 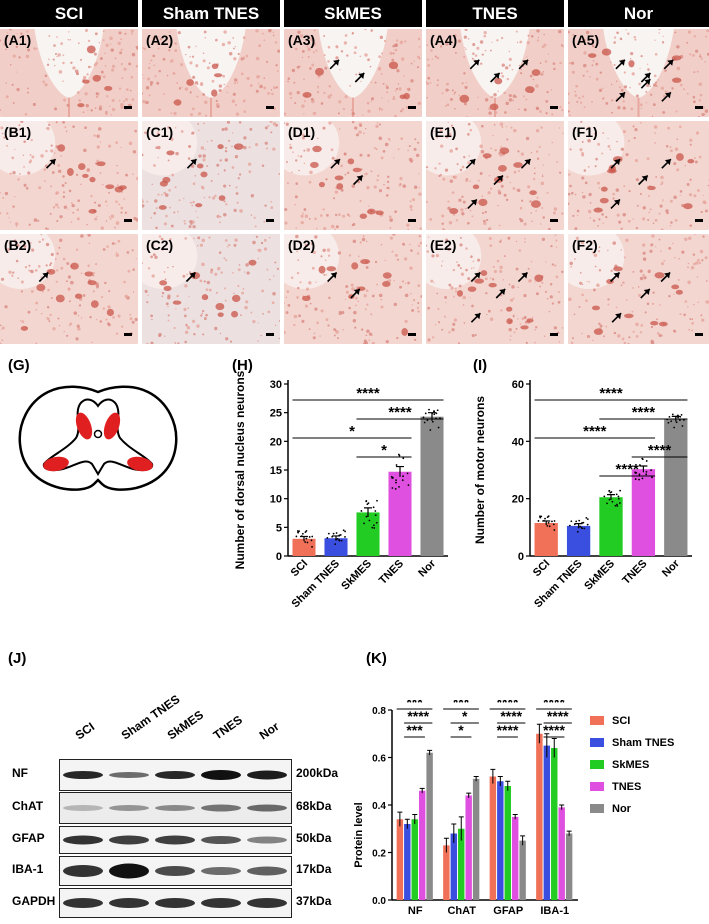 What do you see at coordinates (585, 245) in the screenshot?
I see `panel-label: (F2)` at bounding box center [585, 245].